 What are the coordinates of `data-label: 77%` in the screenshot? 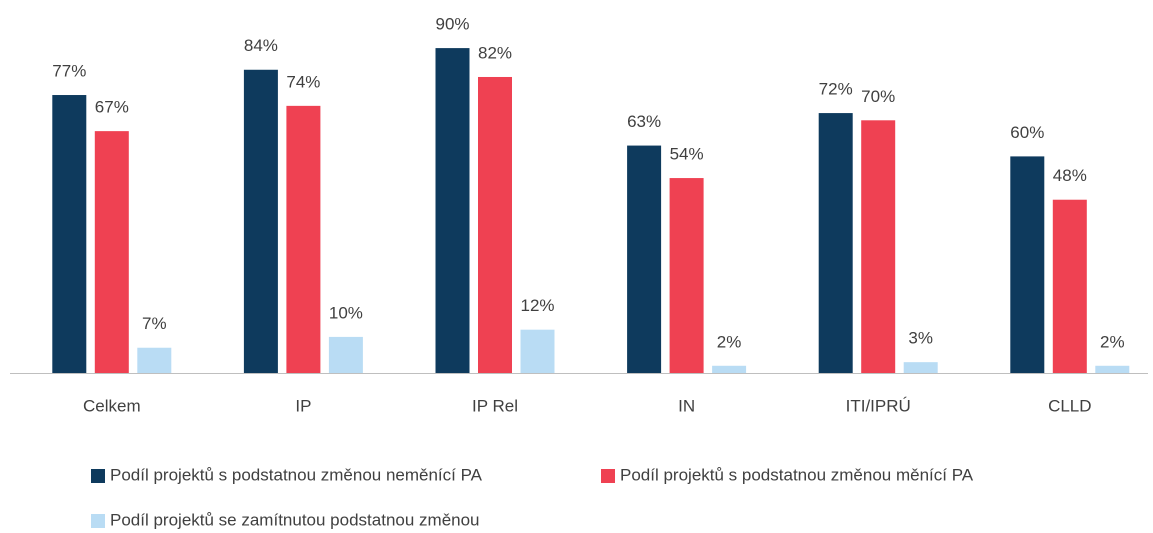 It's located at (69, 71).